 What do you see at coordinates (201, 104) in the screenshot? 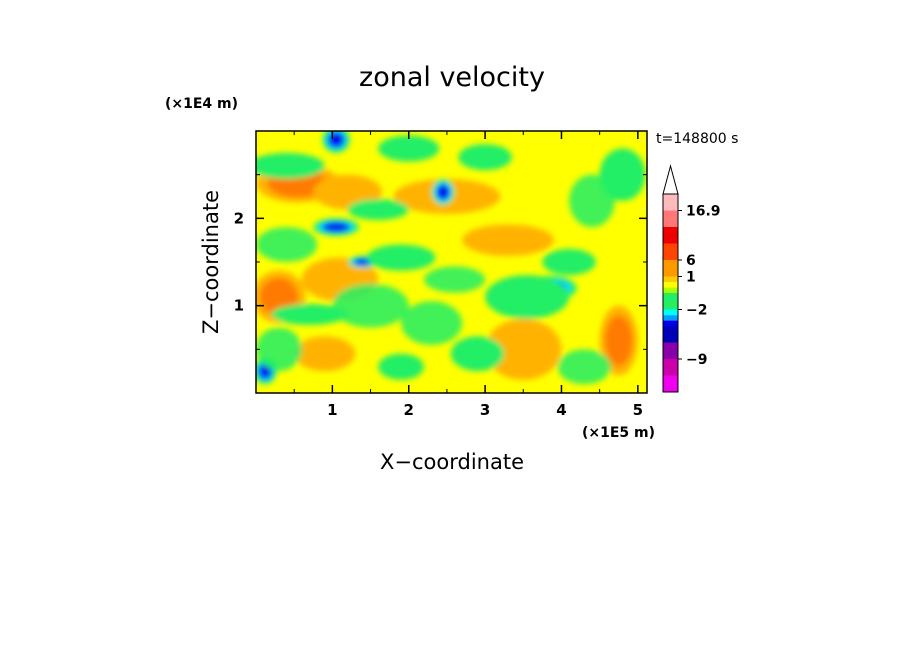
I see `y-unit-label: (×1E4 m)` at bounding box center [201, 104].